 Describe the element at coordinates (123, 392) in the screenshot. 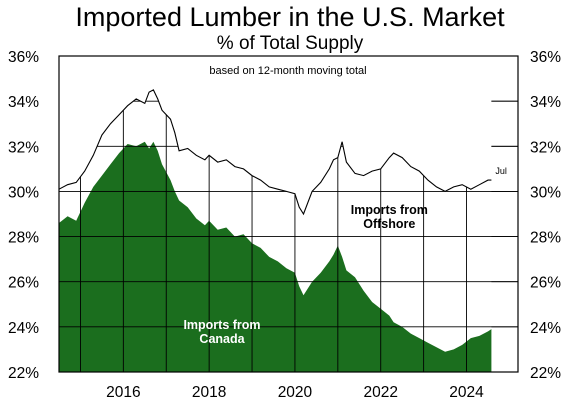

I see `x-tick-label: 2016` at that location.